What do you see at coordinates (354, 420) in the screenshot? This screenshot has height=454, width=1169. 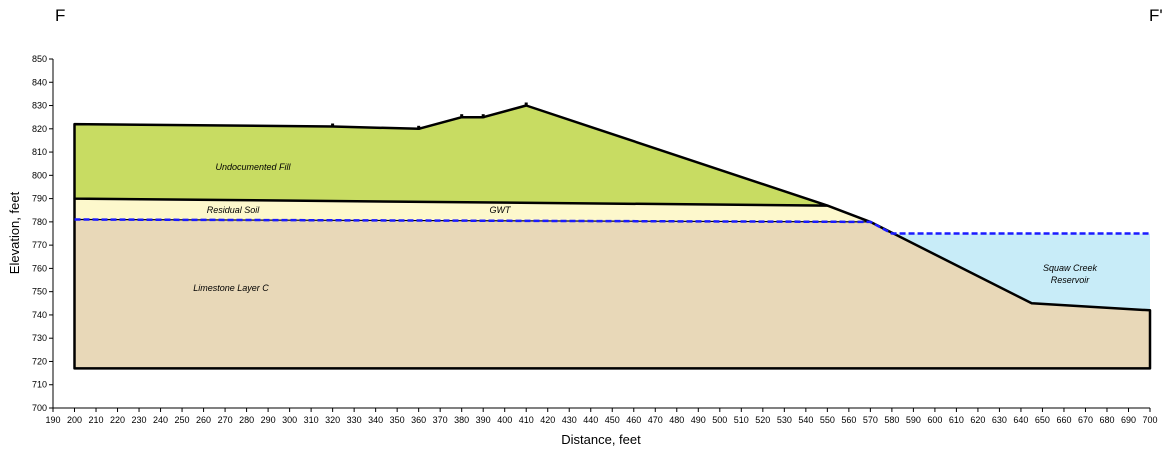 I see `x-tick-label: 330` at bounding box center [354, 420].